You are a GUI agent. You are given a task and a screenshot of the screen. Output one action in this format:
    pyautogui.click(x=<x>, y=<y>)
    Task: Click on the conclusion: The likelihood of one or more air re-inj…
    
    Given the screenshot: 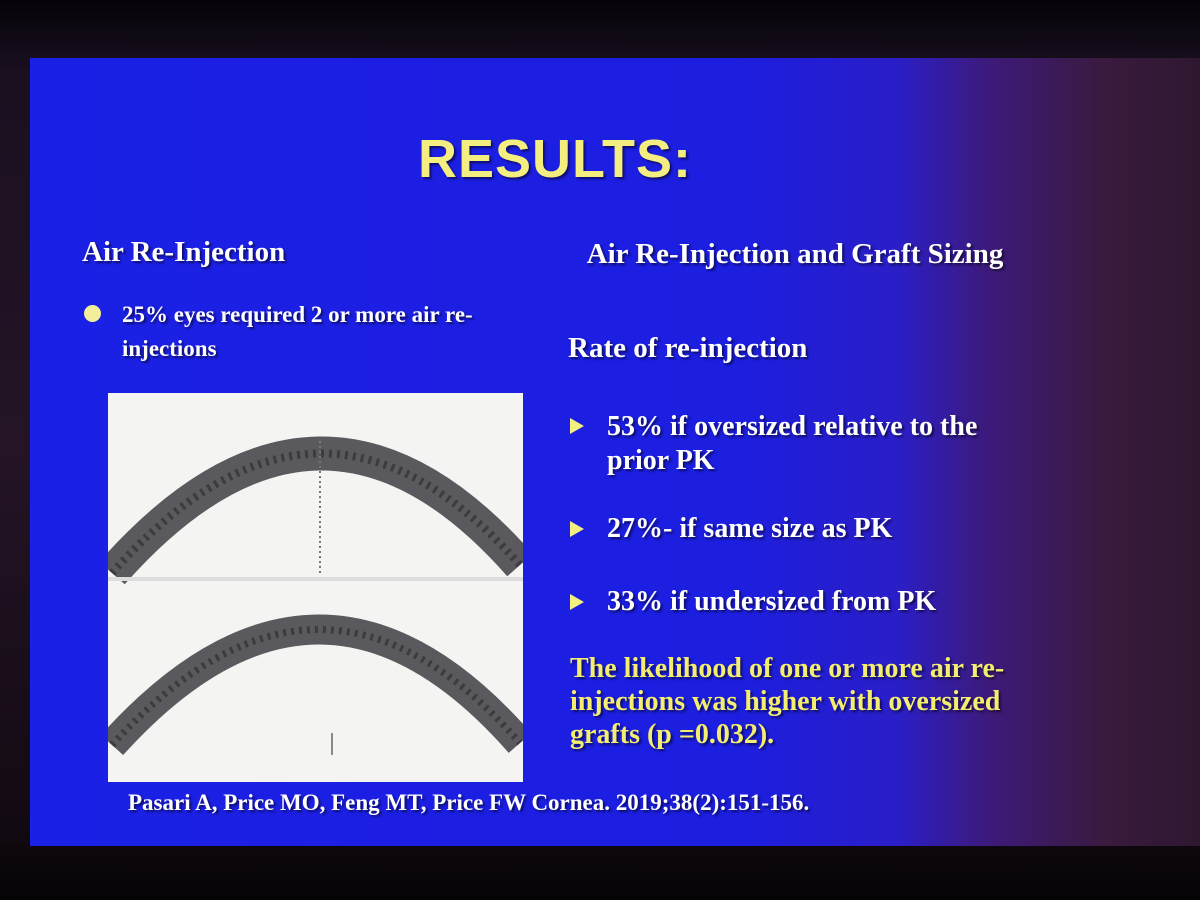 What is the action you would take?
    pyautogui.click(x=787, y=701)
    